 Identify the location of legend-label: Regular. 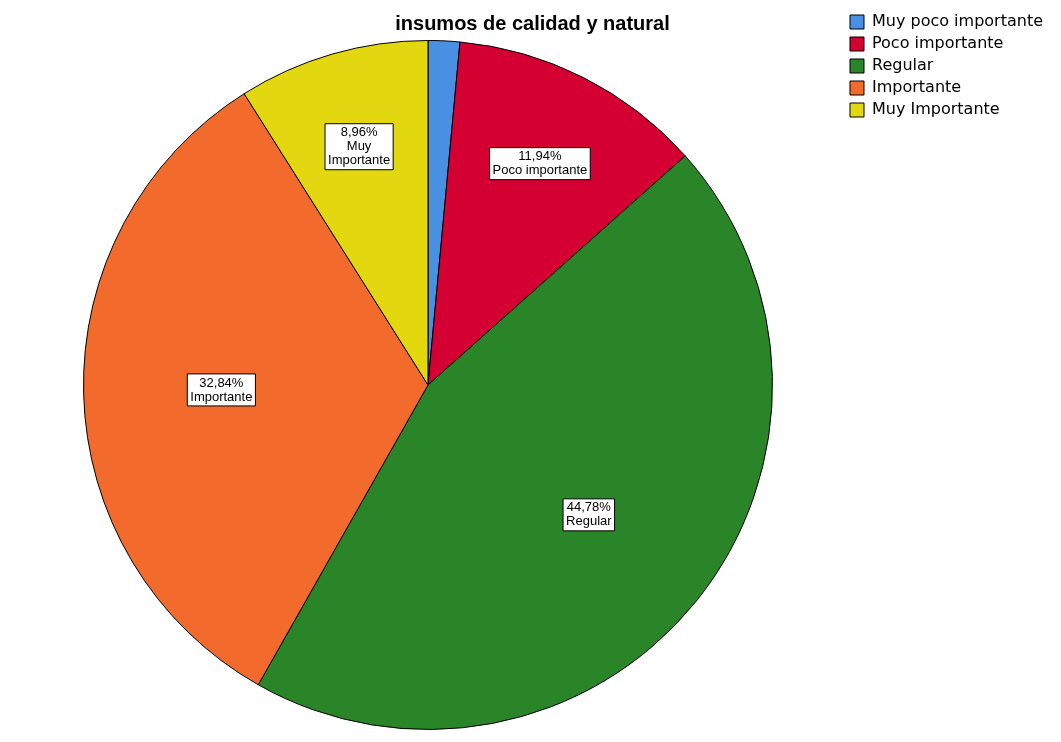
(902, 65).